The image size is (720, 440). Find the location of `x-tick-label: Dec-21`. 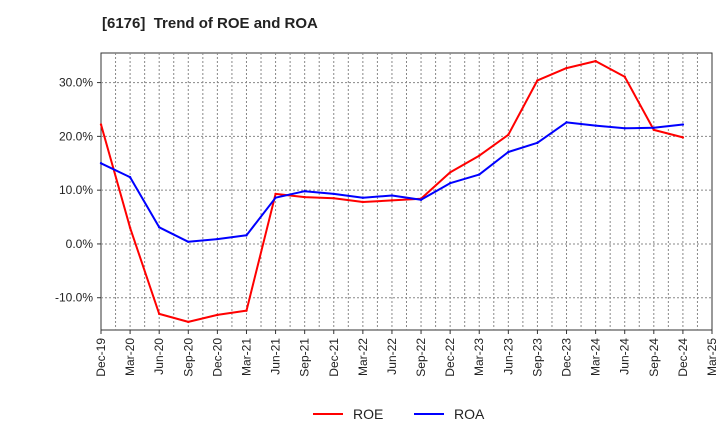

x-tick-label: Dec-21 is located at coordinates (334, 357).